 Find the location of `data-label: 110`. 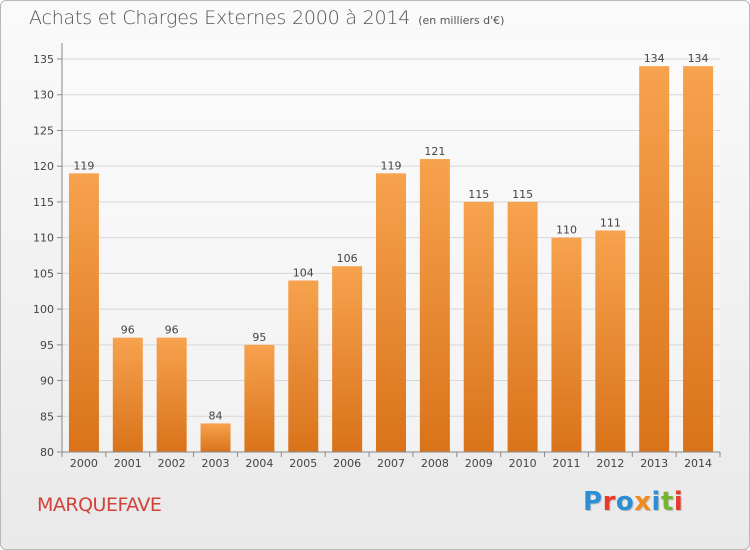

data-label: 110 is located at coordinates (566, 230).